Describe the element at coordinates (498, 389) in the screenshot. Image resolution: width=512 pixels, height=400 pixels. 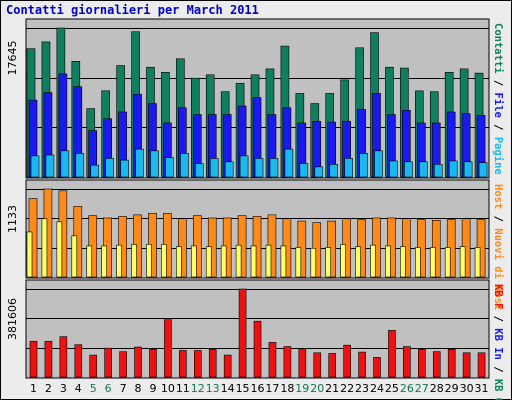
I see `legend-entry: KB Out` at that location.